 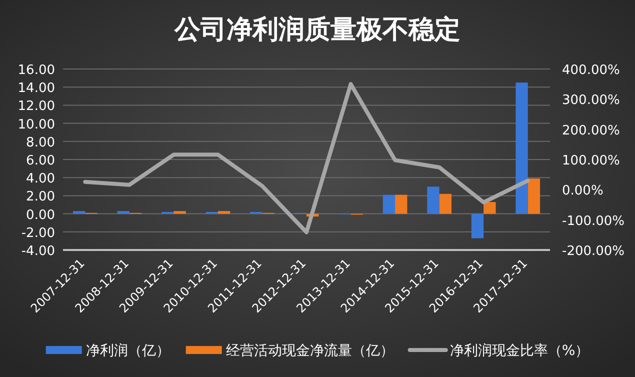 I want to click on y-tick-label: 0.00, so click(x=40, y=215).